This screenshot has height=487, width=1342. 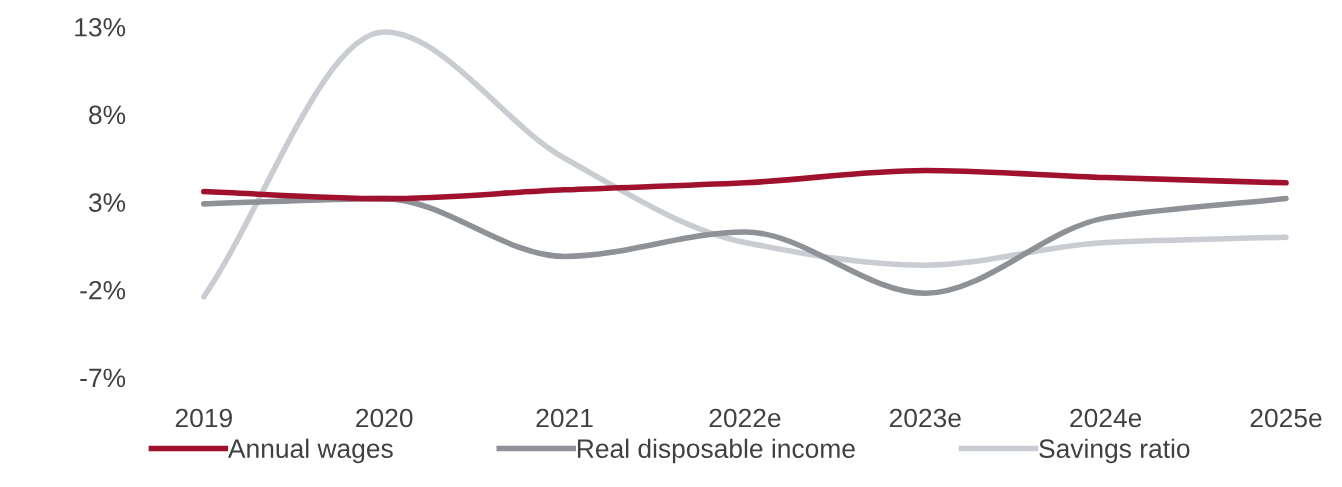 What do you see at coordinates (100, 27) in the screenshot?
I see `y-tick-label: 13%` at bounding box center [100, 27].